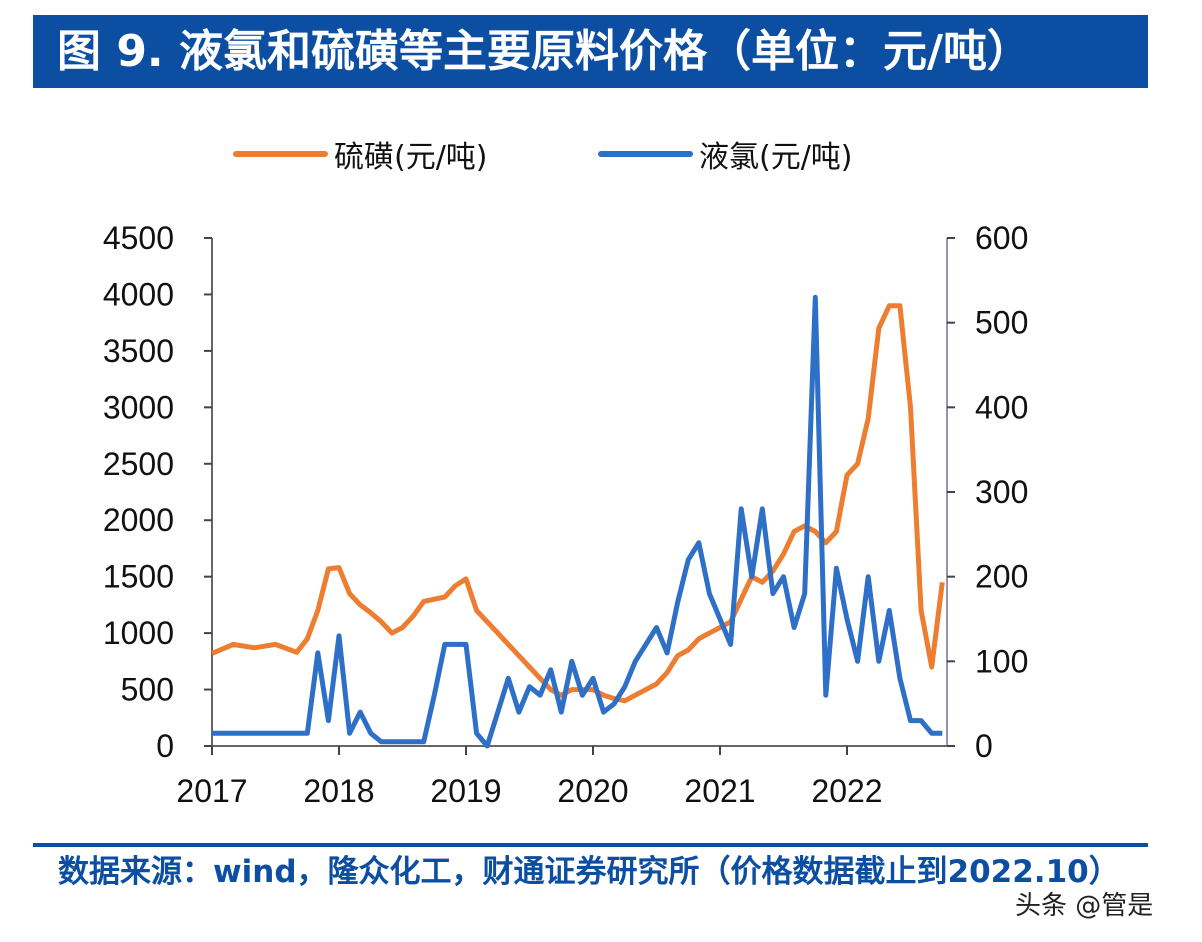 This screenshot has height=942, width=1202. What do you see at coordinates (719, 791) in the screenshot?
I see `x-tick-label: 2021` at bounding box center [719, 791].